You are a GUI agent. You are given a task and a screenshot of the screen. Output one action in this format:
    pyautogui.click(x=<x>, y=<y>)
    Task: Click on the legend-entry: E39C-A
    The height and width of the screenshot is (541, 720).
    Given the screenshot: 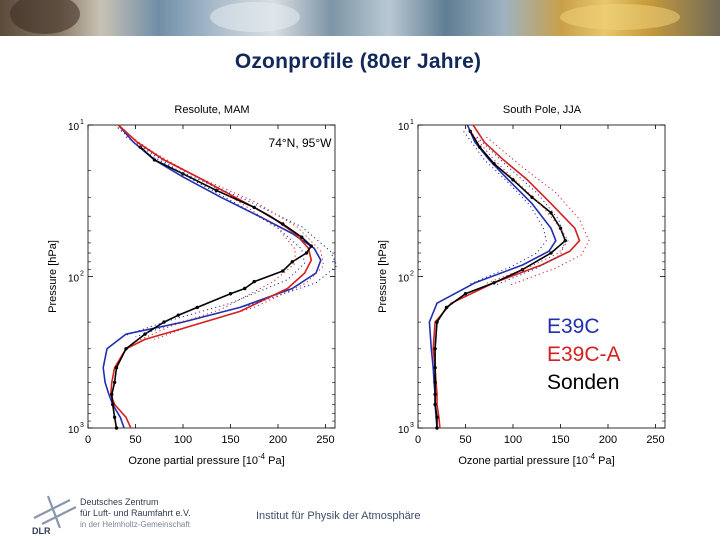 What is the action you would take?
    pyautogui.click(x=584, y=354)
    